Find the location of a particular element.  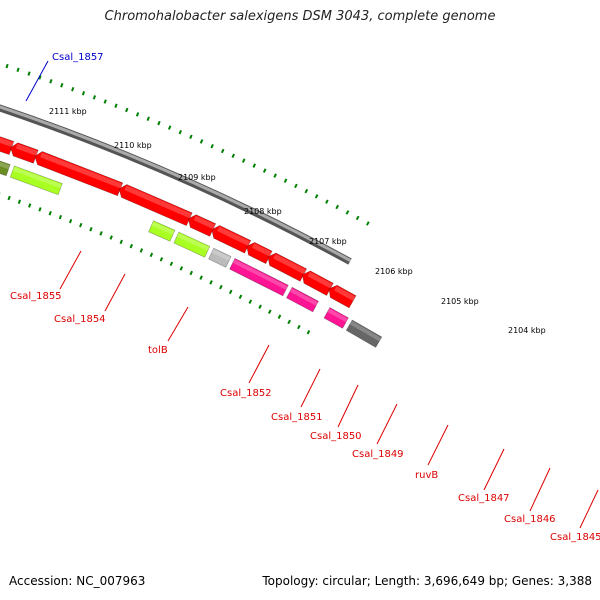

accession-label: Accession: NC_007963 is located at coordinates (77, 581).